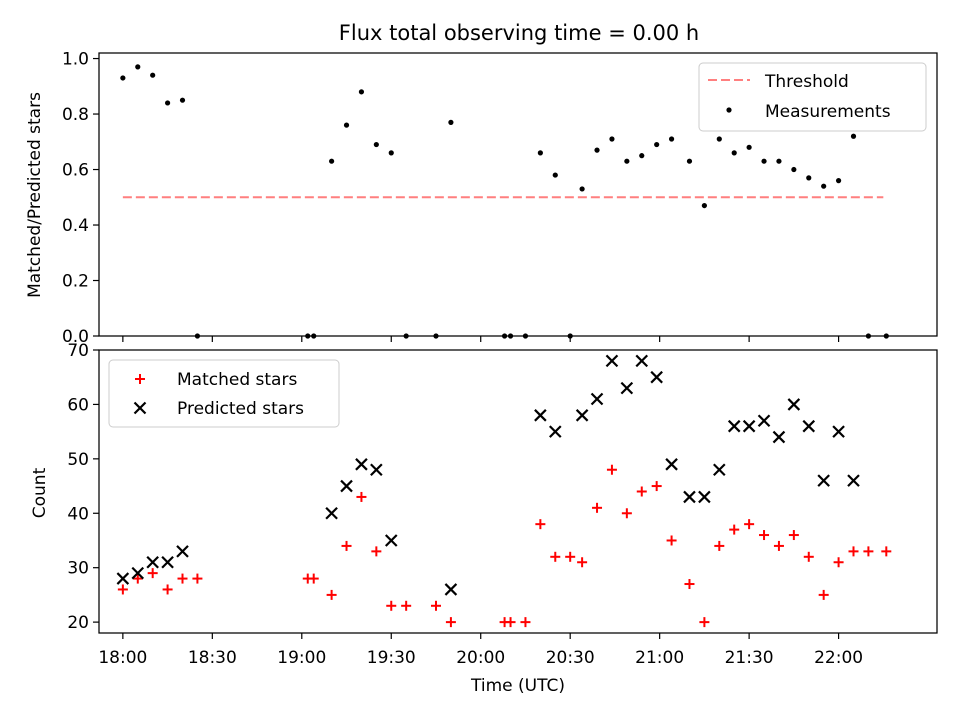 The height and width of the screenshot is (720, 960). What do you see at coordinates (519, 33) in the screenshot?
I see `figure-title: Flux total observing time = 0.00 h` at bounding box center [519, 33].